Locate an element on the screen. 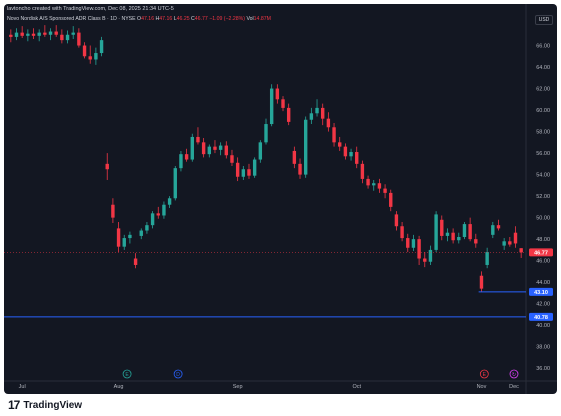 This screenshot has height=416, width=561. x-tick-label: Dec is located at coordinates (514, 387).